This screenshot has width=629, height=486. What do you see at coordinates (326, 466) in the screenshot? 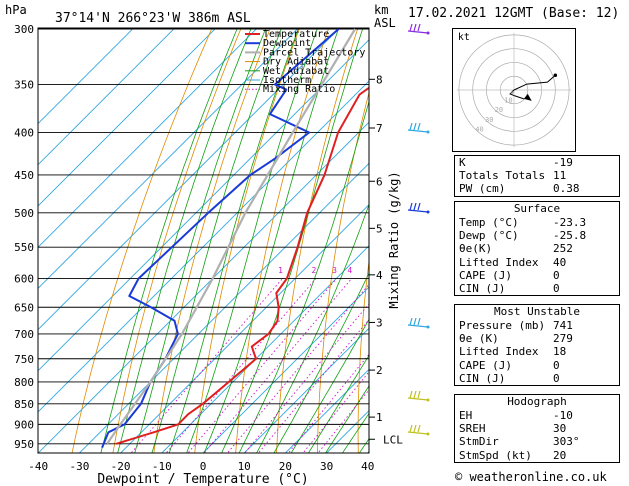
I see `temperature-tick-label: 30` at bounding box center [326, 466].